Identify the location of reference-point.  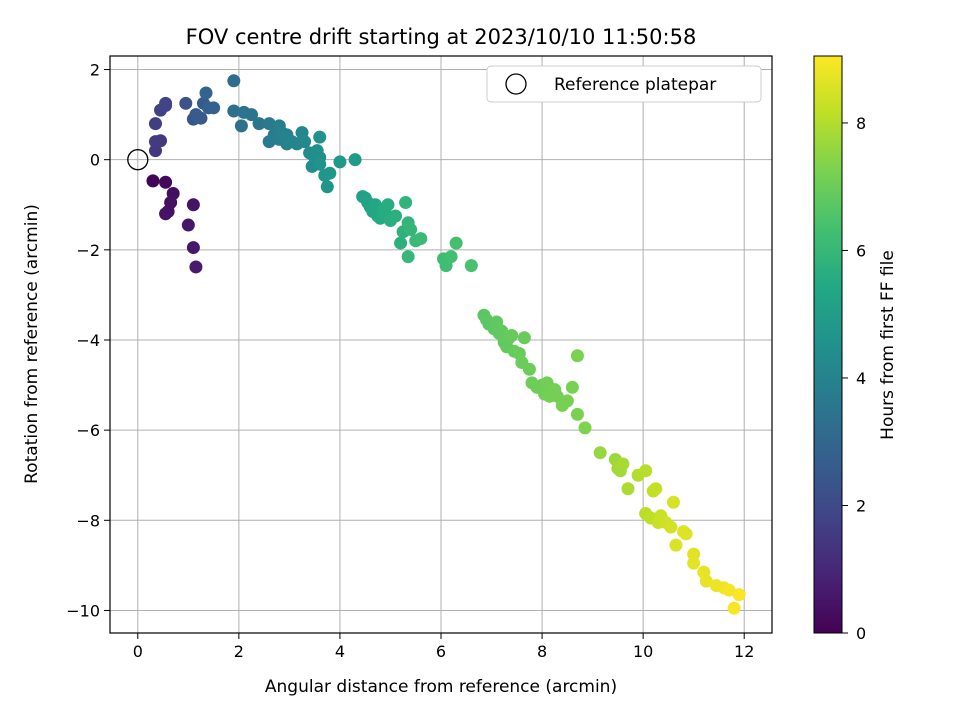
(138, 160).